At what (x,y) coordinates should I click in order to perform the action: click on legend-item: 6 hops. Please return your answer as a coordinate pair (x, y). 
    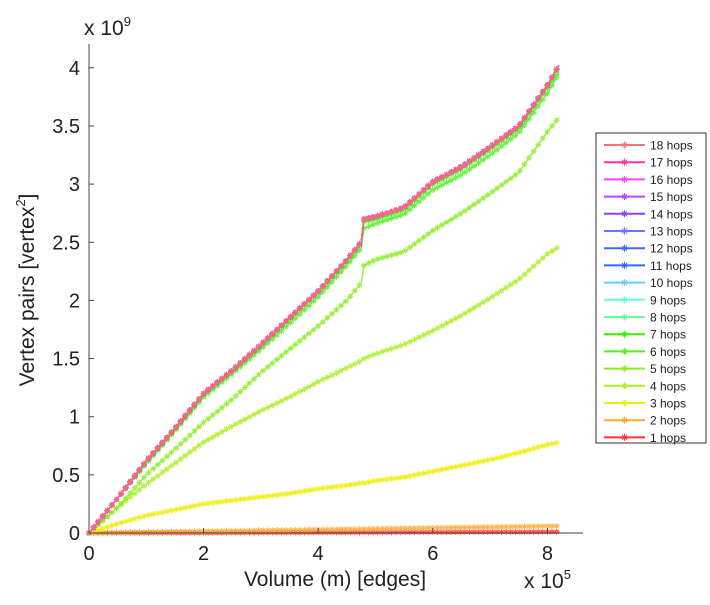
    Looking at the image, I should click on (645, 352).